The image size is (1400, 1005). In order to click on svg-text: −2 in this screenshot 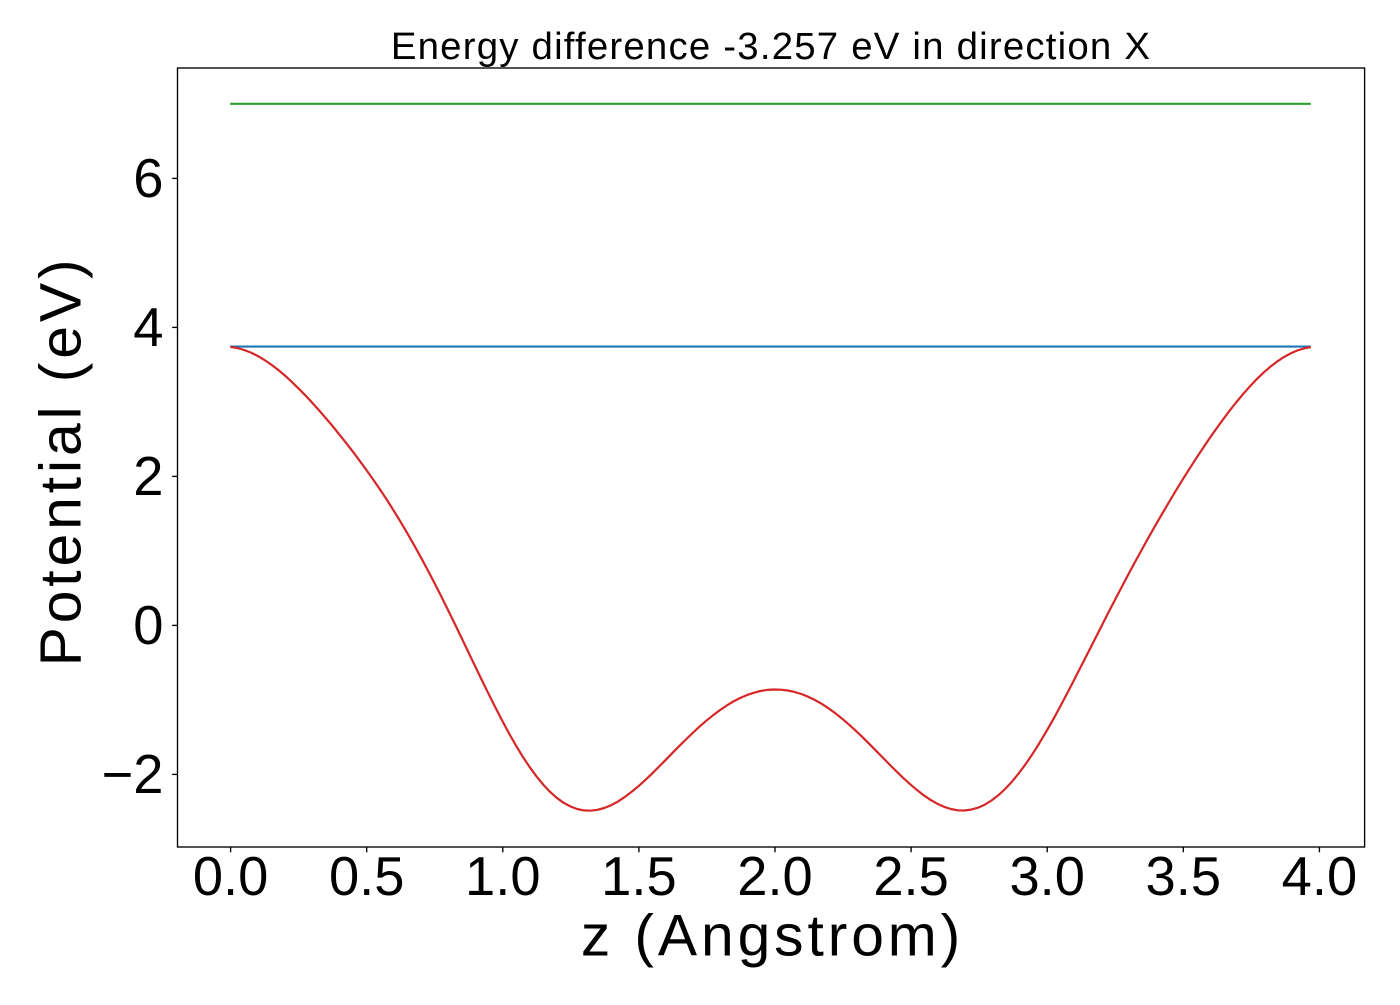, I will do `click(133, 774)`.